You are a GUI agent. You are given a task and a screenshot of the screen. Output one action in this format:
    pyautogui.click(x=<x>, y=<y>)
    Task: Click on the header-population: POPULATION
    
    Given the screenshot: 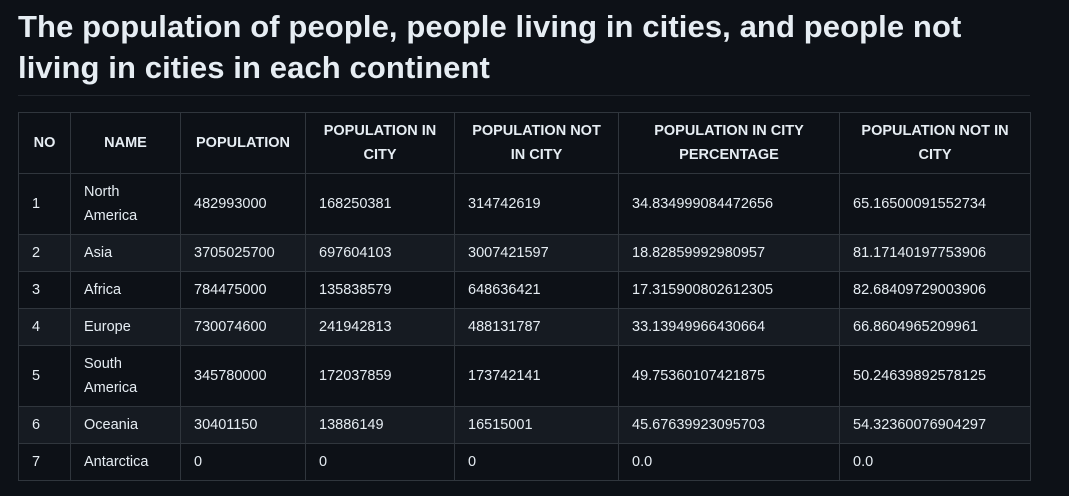 What is the action you would take?
    pyautogui.click(x=243, y=143)
    